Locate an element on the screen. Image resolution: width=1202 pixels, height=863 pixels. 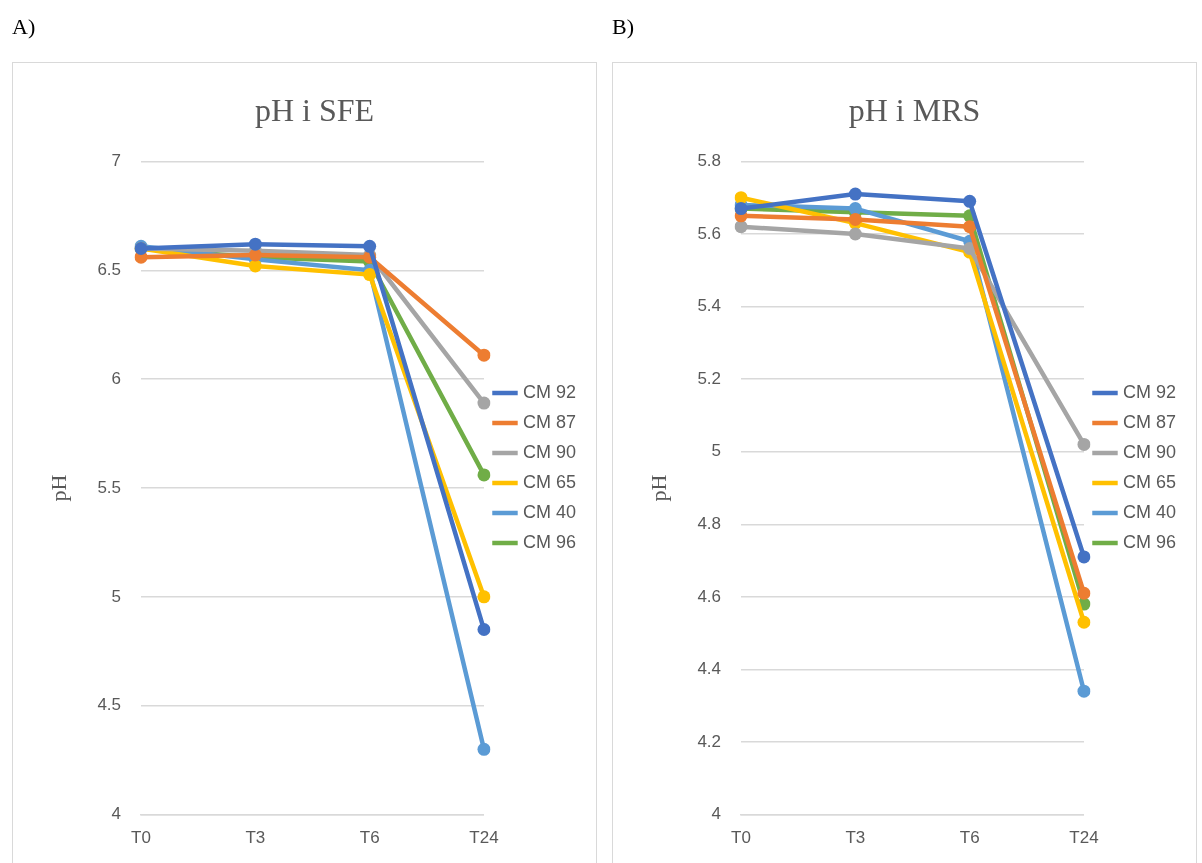
y-tick-label: 6 is located at coordinates (116, 378).